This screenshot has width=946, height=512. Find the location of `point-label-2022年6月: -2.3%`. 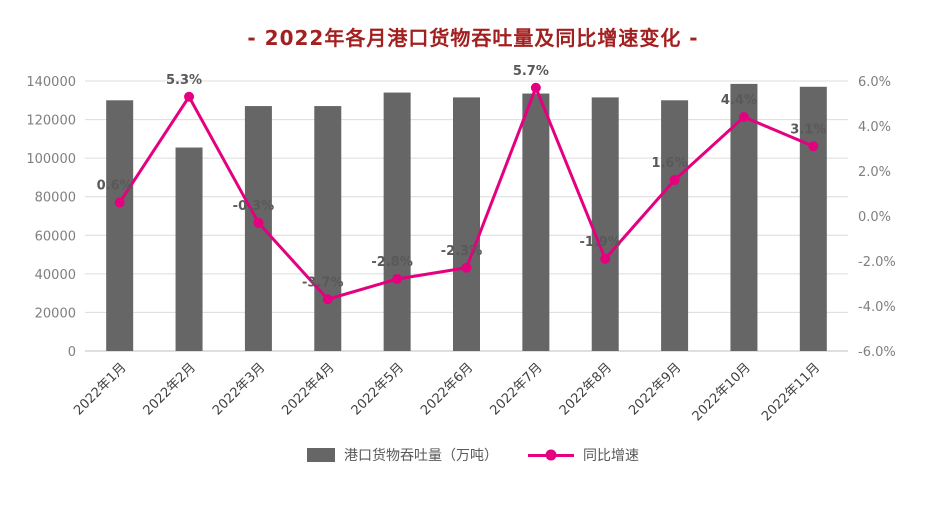

point-label-2022年6月: -2.3% is located at coordinates (461, 251).